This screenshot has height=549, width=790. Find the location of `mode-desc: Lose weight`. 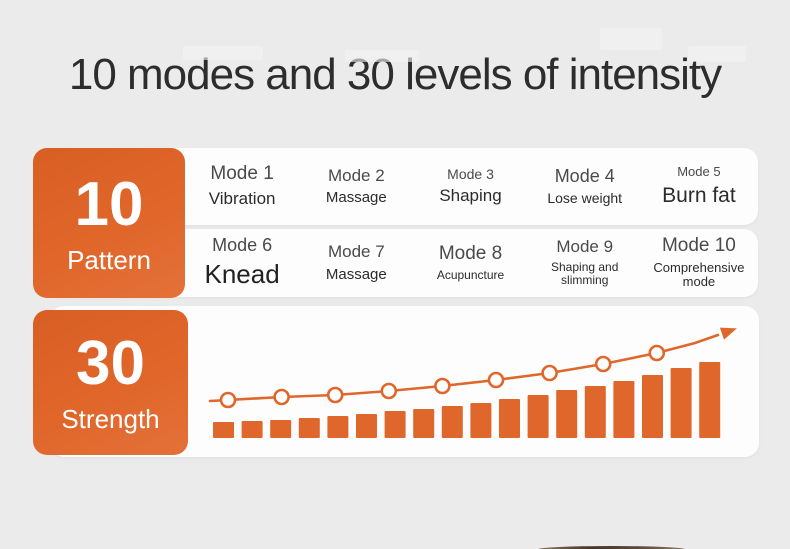

mode-desc: Lose weight is located at coordinates (585, 198).